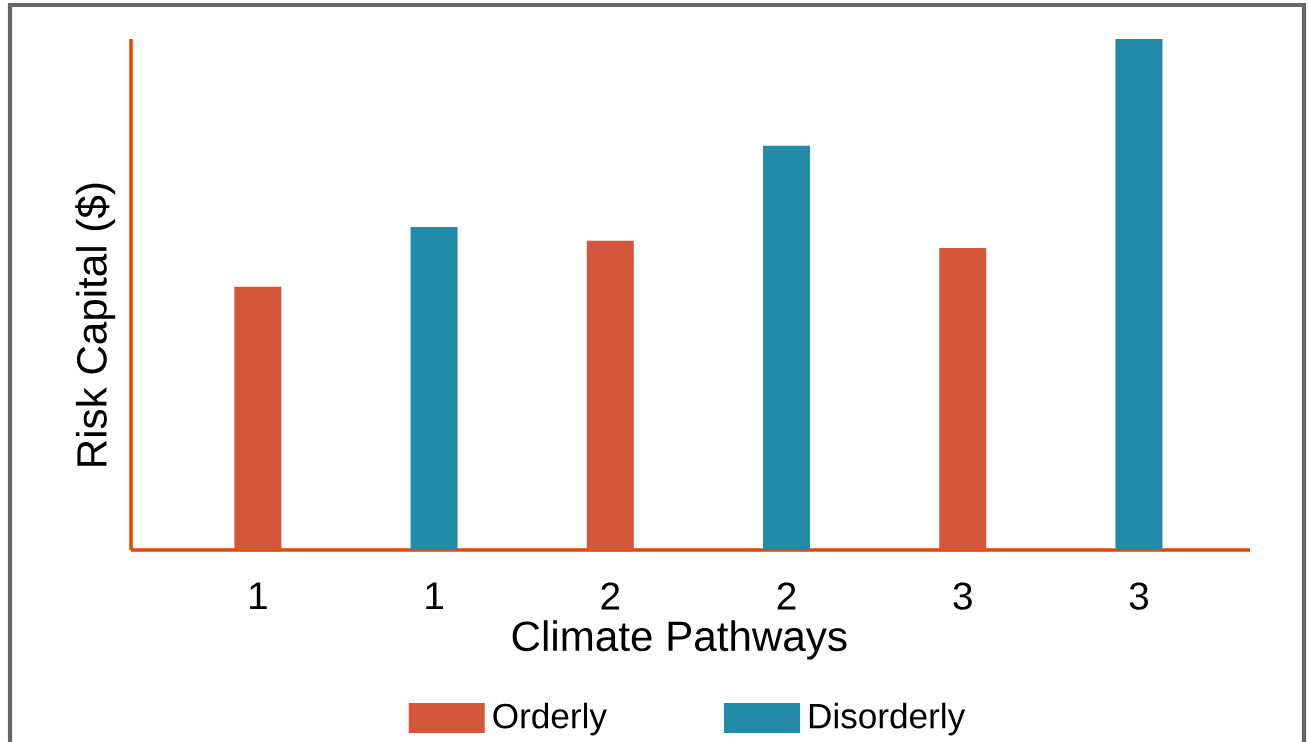 The image size is (1309, 742). What do you see at coordinates (887, 719) in the screenshot?
I see `legend-label: Disorderly` at bounding box center [887, 719].